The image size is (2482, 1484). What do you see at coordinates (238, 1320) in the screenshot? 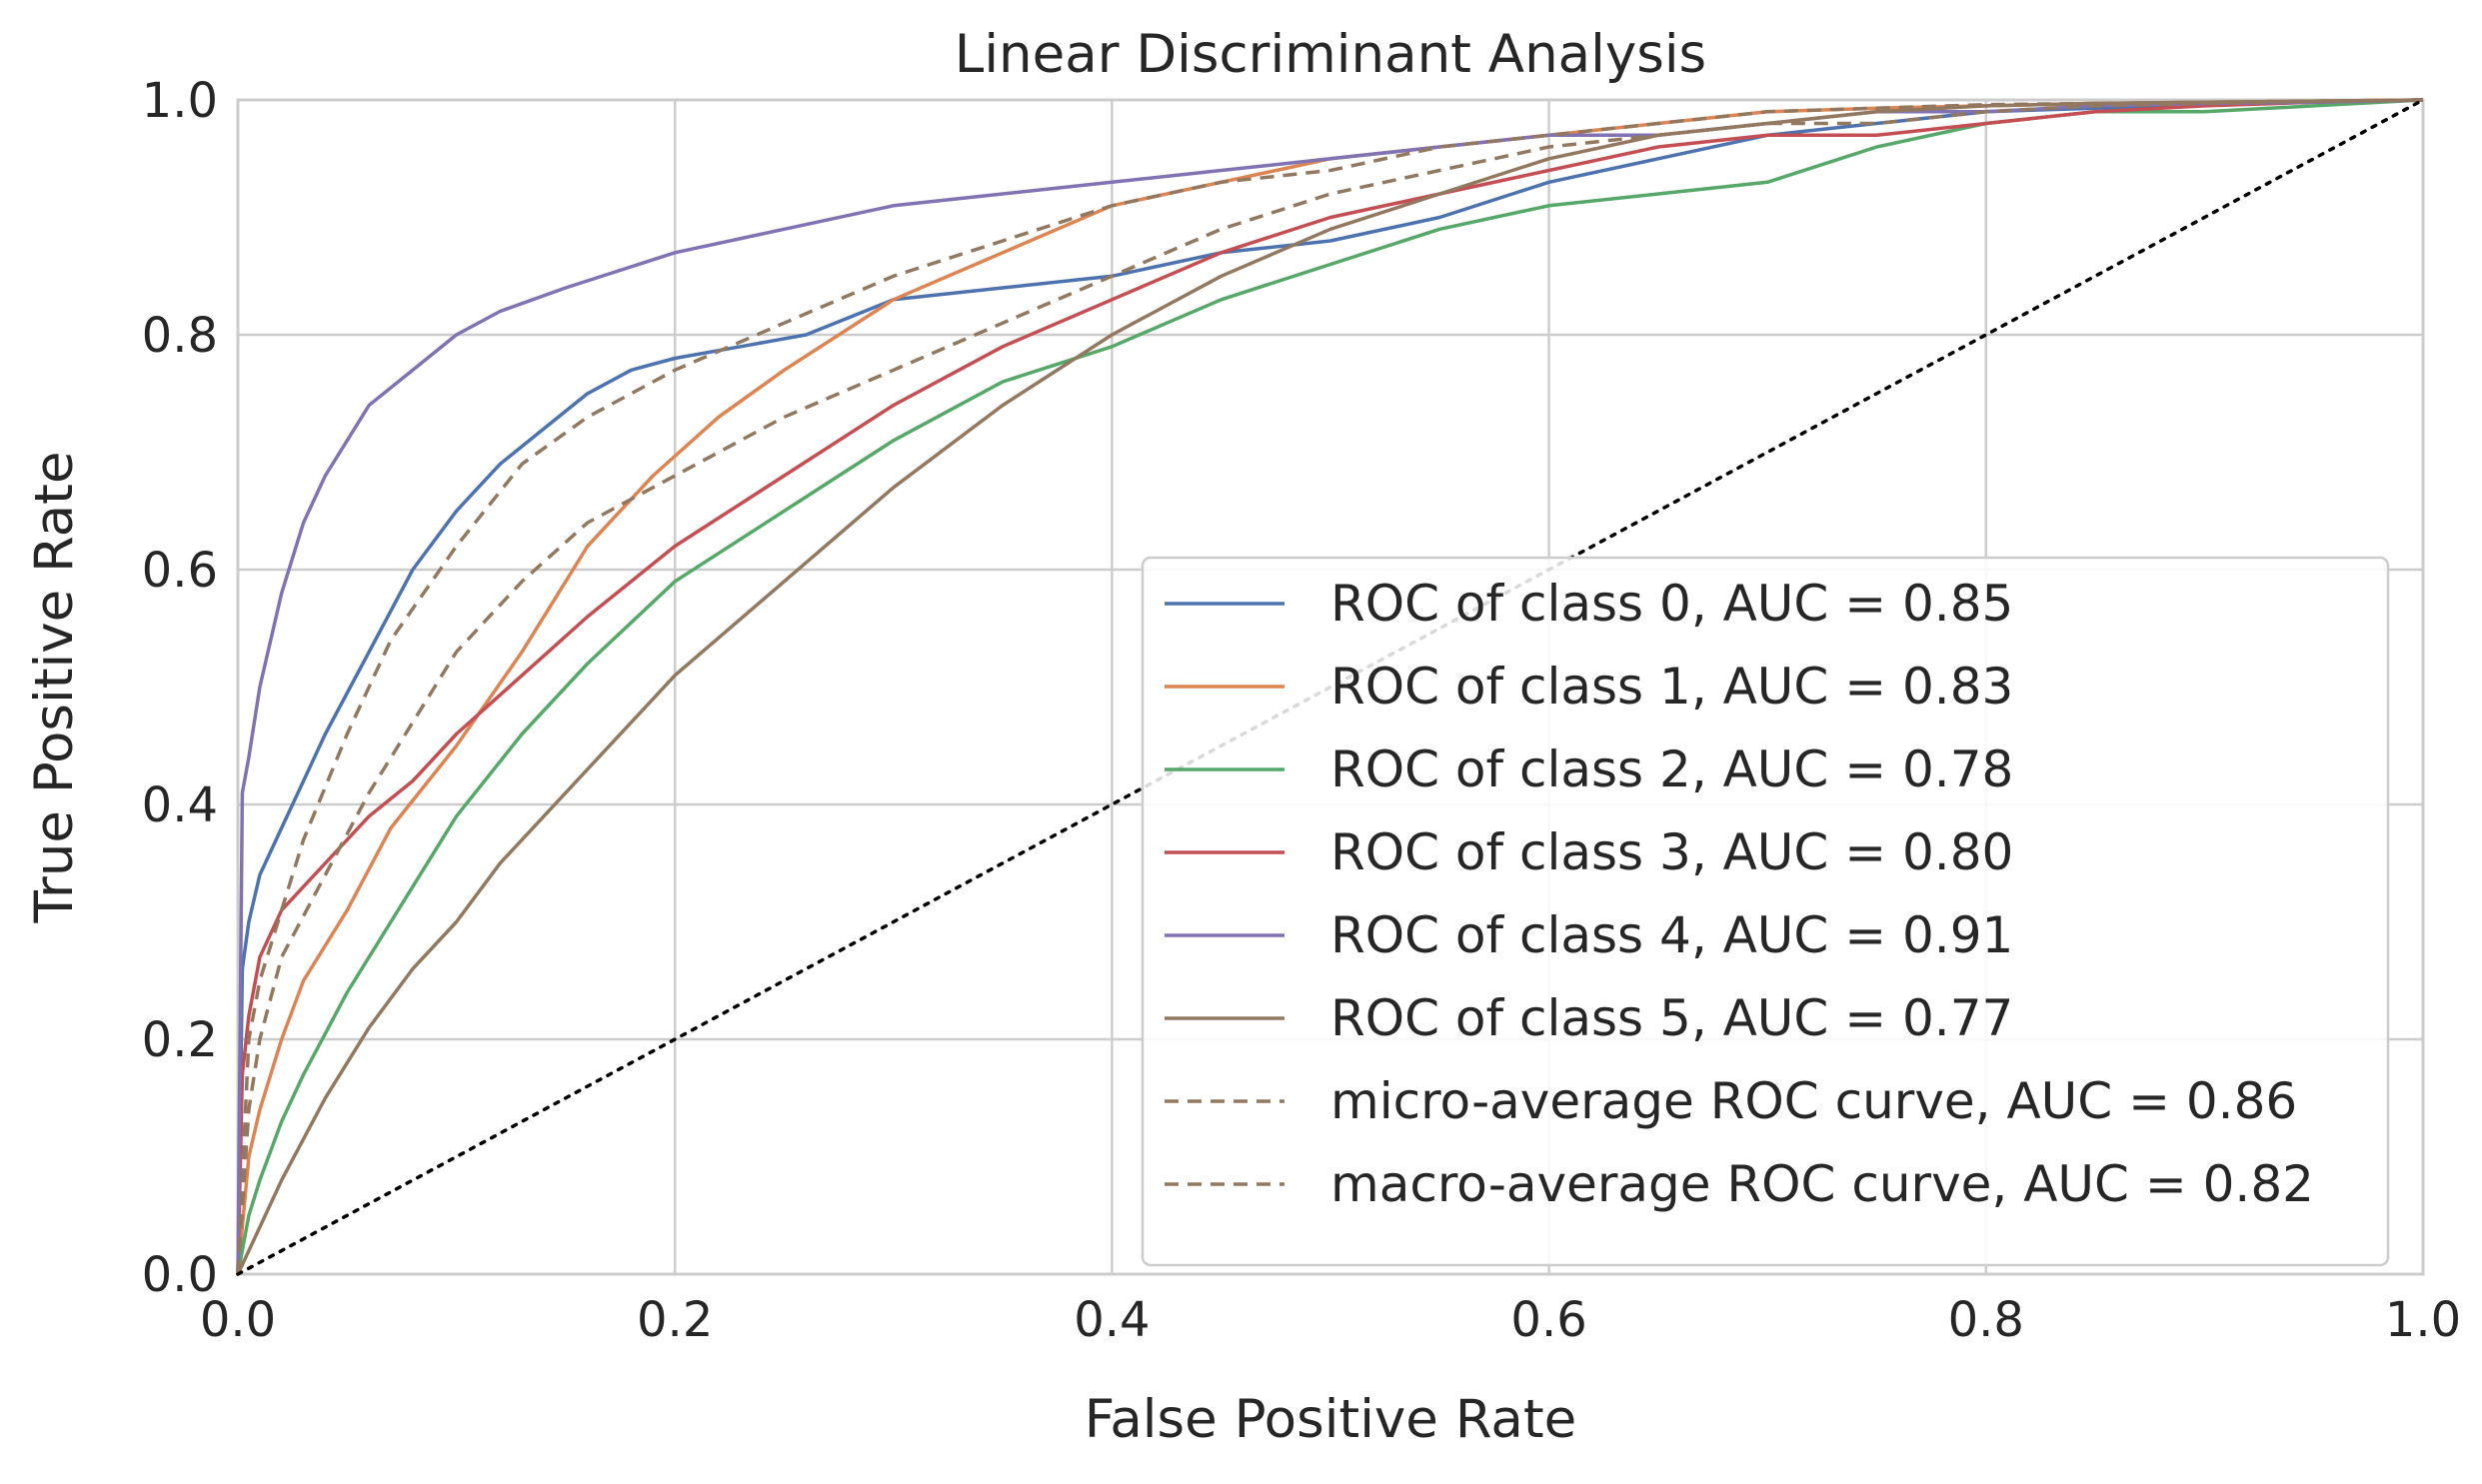
I see `x-tick-label: 0.0` at bounding box center [238, 1320].